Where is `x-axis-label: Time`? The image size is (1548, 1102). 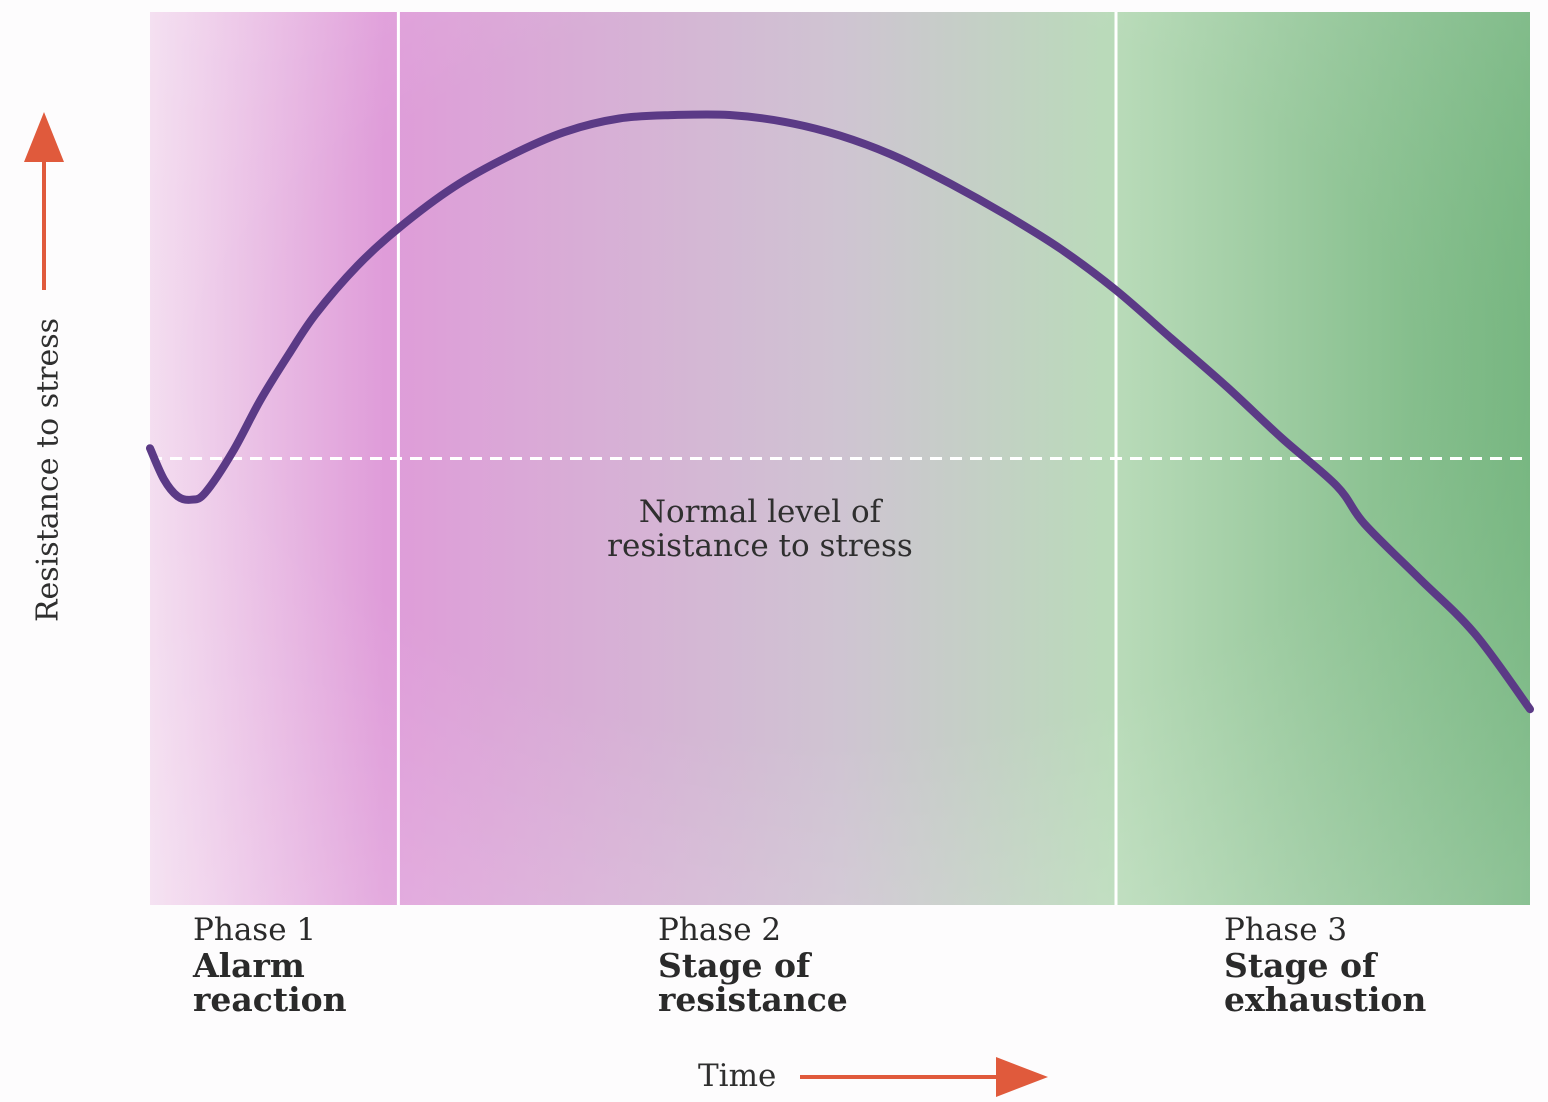
x-axis-label: Time is located at coordinates (737, 1076).